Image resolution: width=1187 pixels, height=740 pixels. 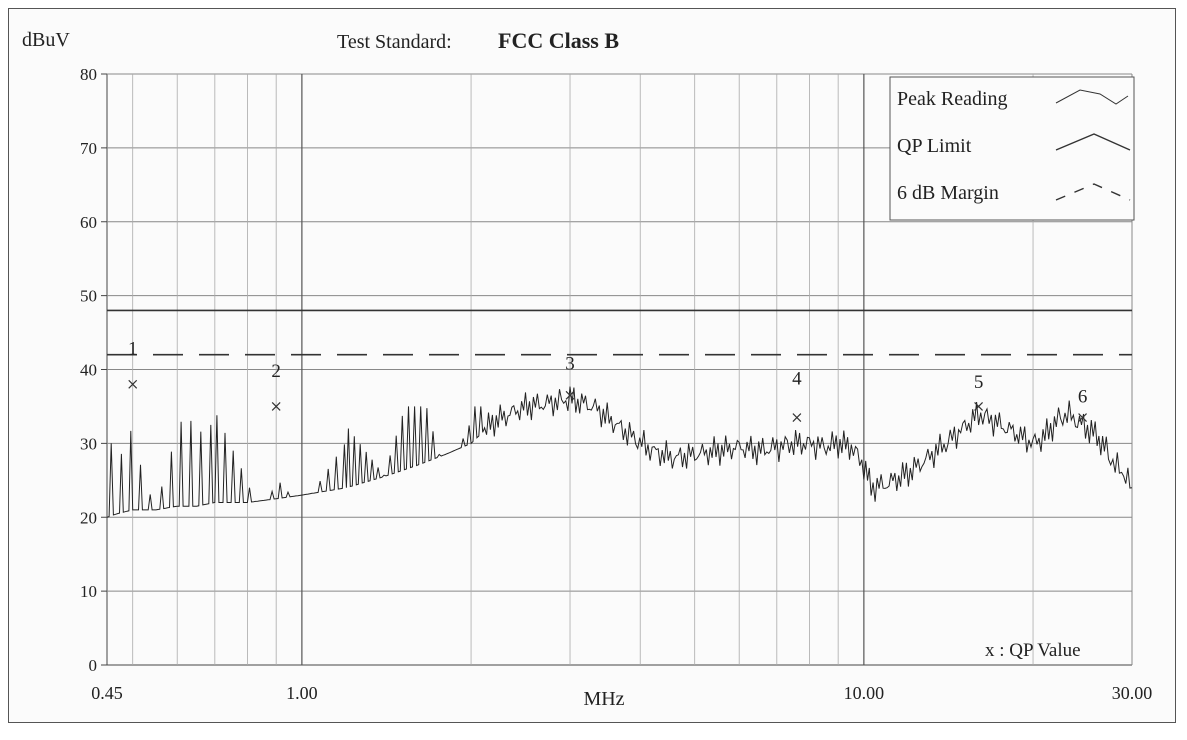 What do you see at coordinates (607, 380) in the screenshot?
I see `marker-layer: 1 2 3 4 5 6` at bounding box center [607, 380].